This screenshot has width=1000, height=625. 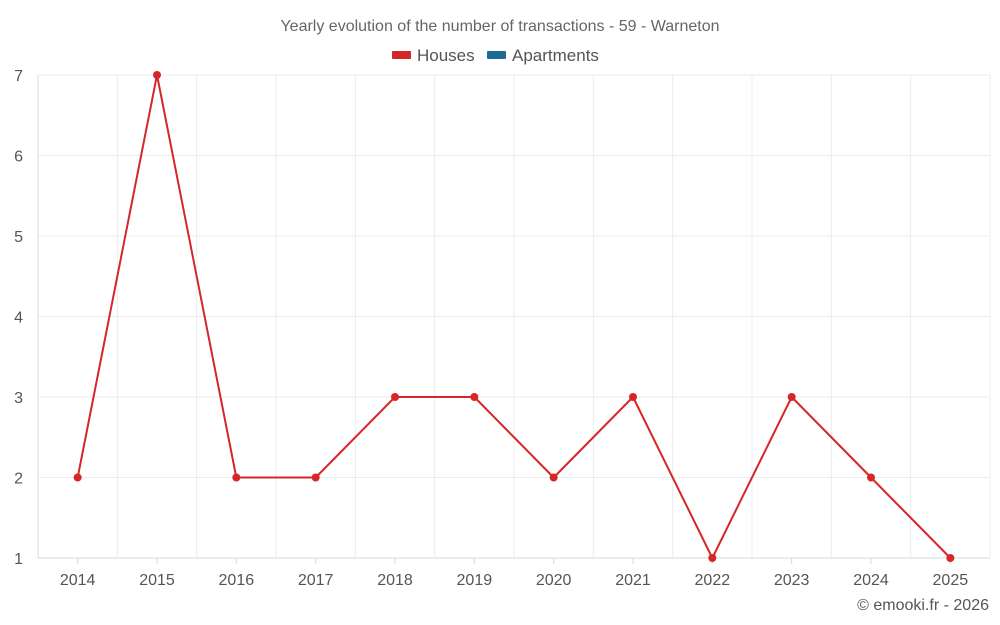 I want to click on y-tick-label: 6, so click(x=18, y=157).